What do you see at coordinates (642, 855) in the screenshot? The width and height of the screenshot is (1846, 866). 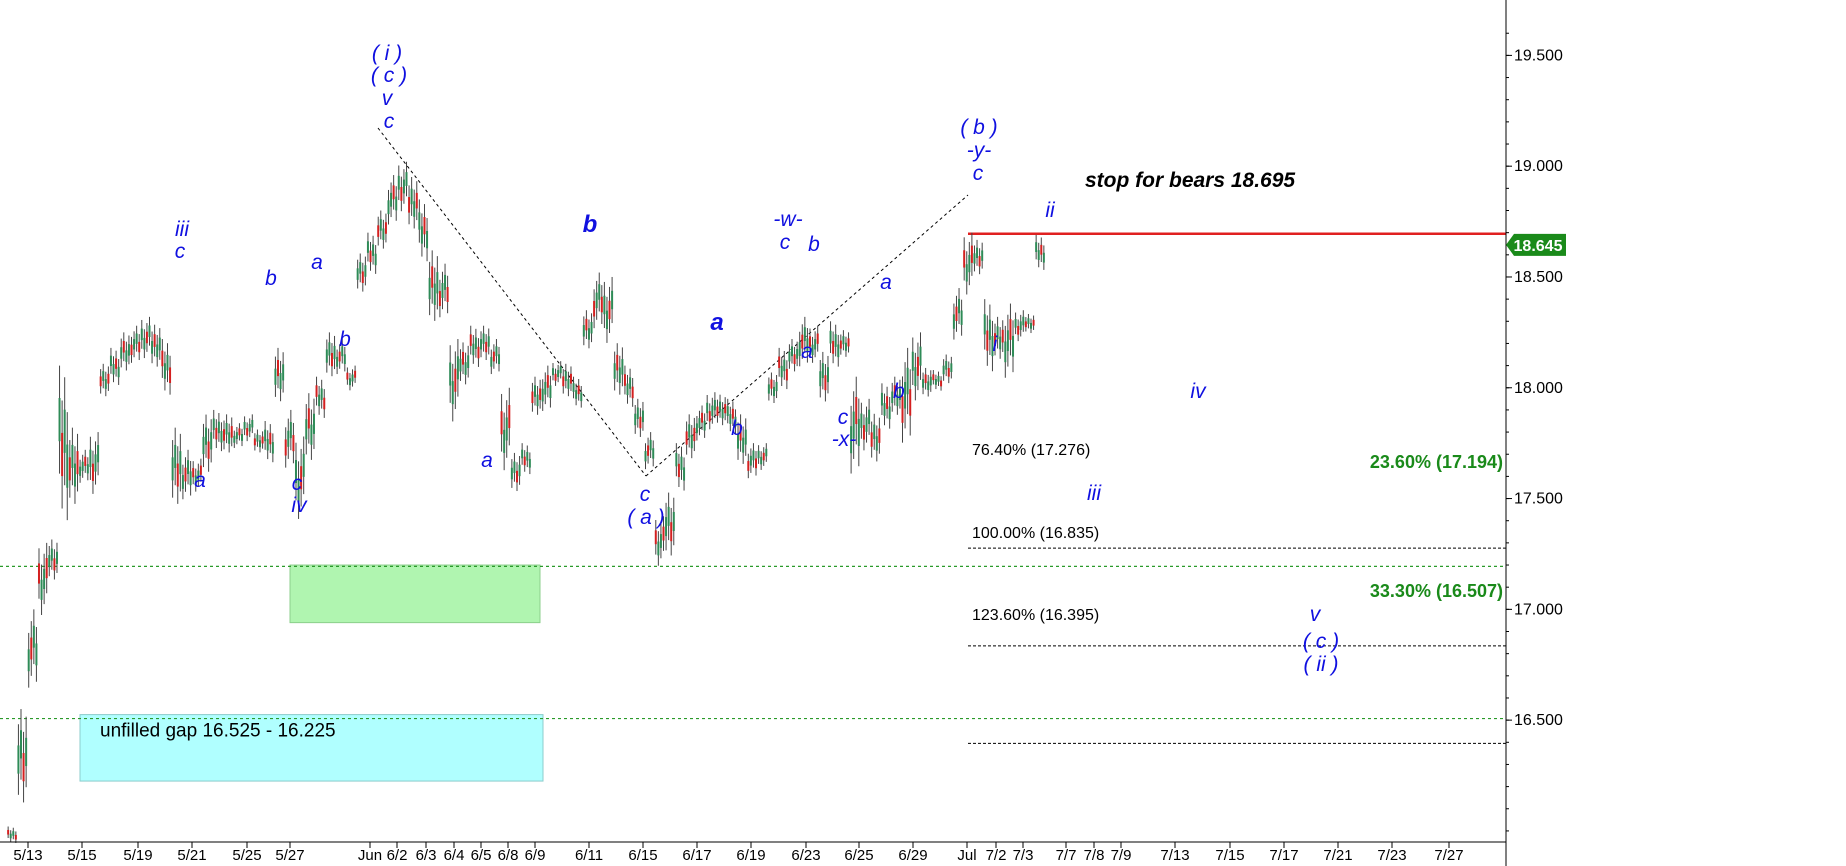 I see `time-tick-label: 6/15` at bounding box center [642, 855].